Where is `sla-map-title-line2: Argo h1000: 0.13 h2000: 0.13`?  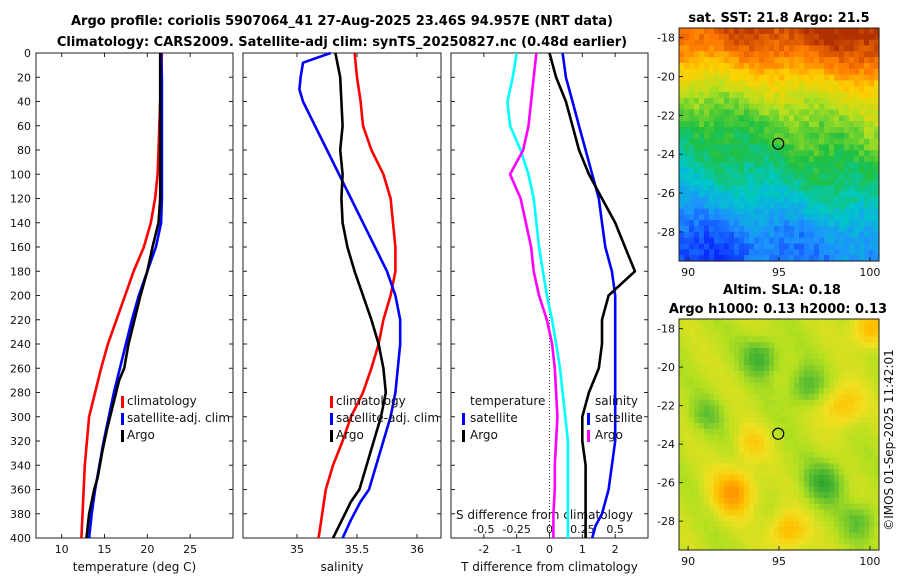
sla-map-title-line2: Argo h1000: 0.13 h2000: 0.13 is located at coordinates (778, 309).